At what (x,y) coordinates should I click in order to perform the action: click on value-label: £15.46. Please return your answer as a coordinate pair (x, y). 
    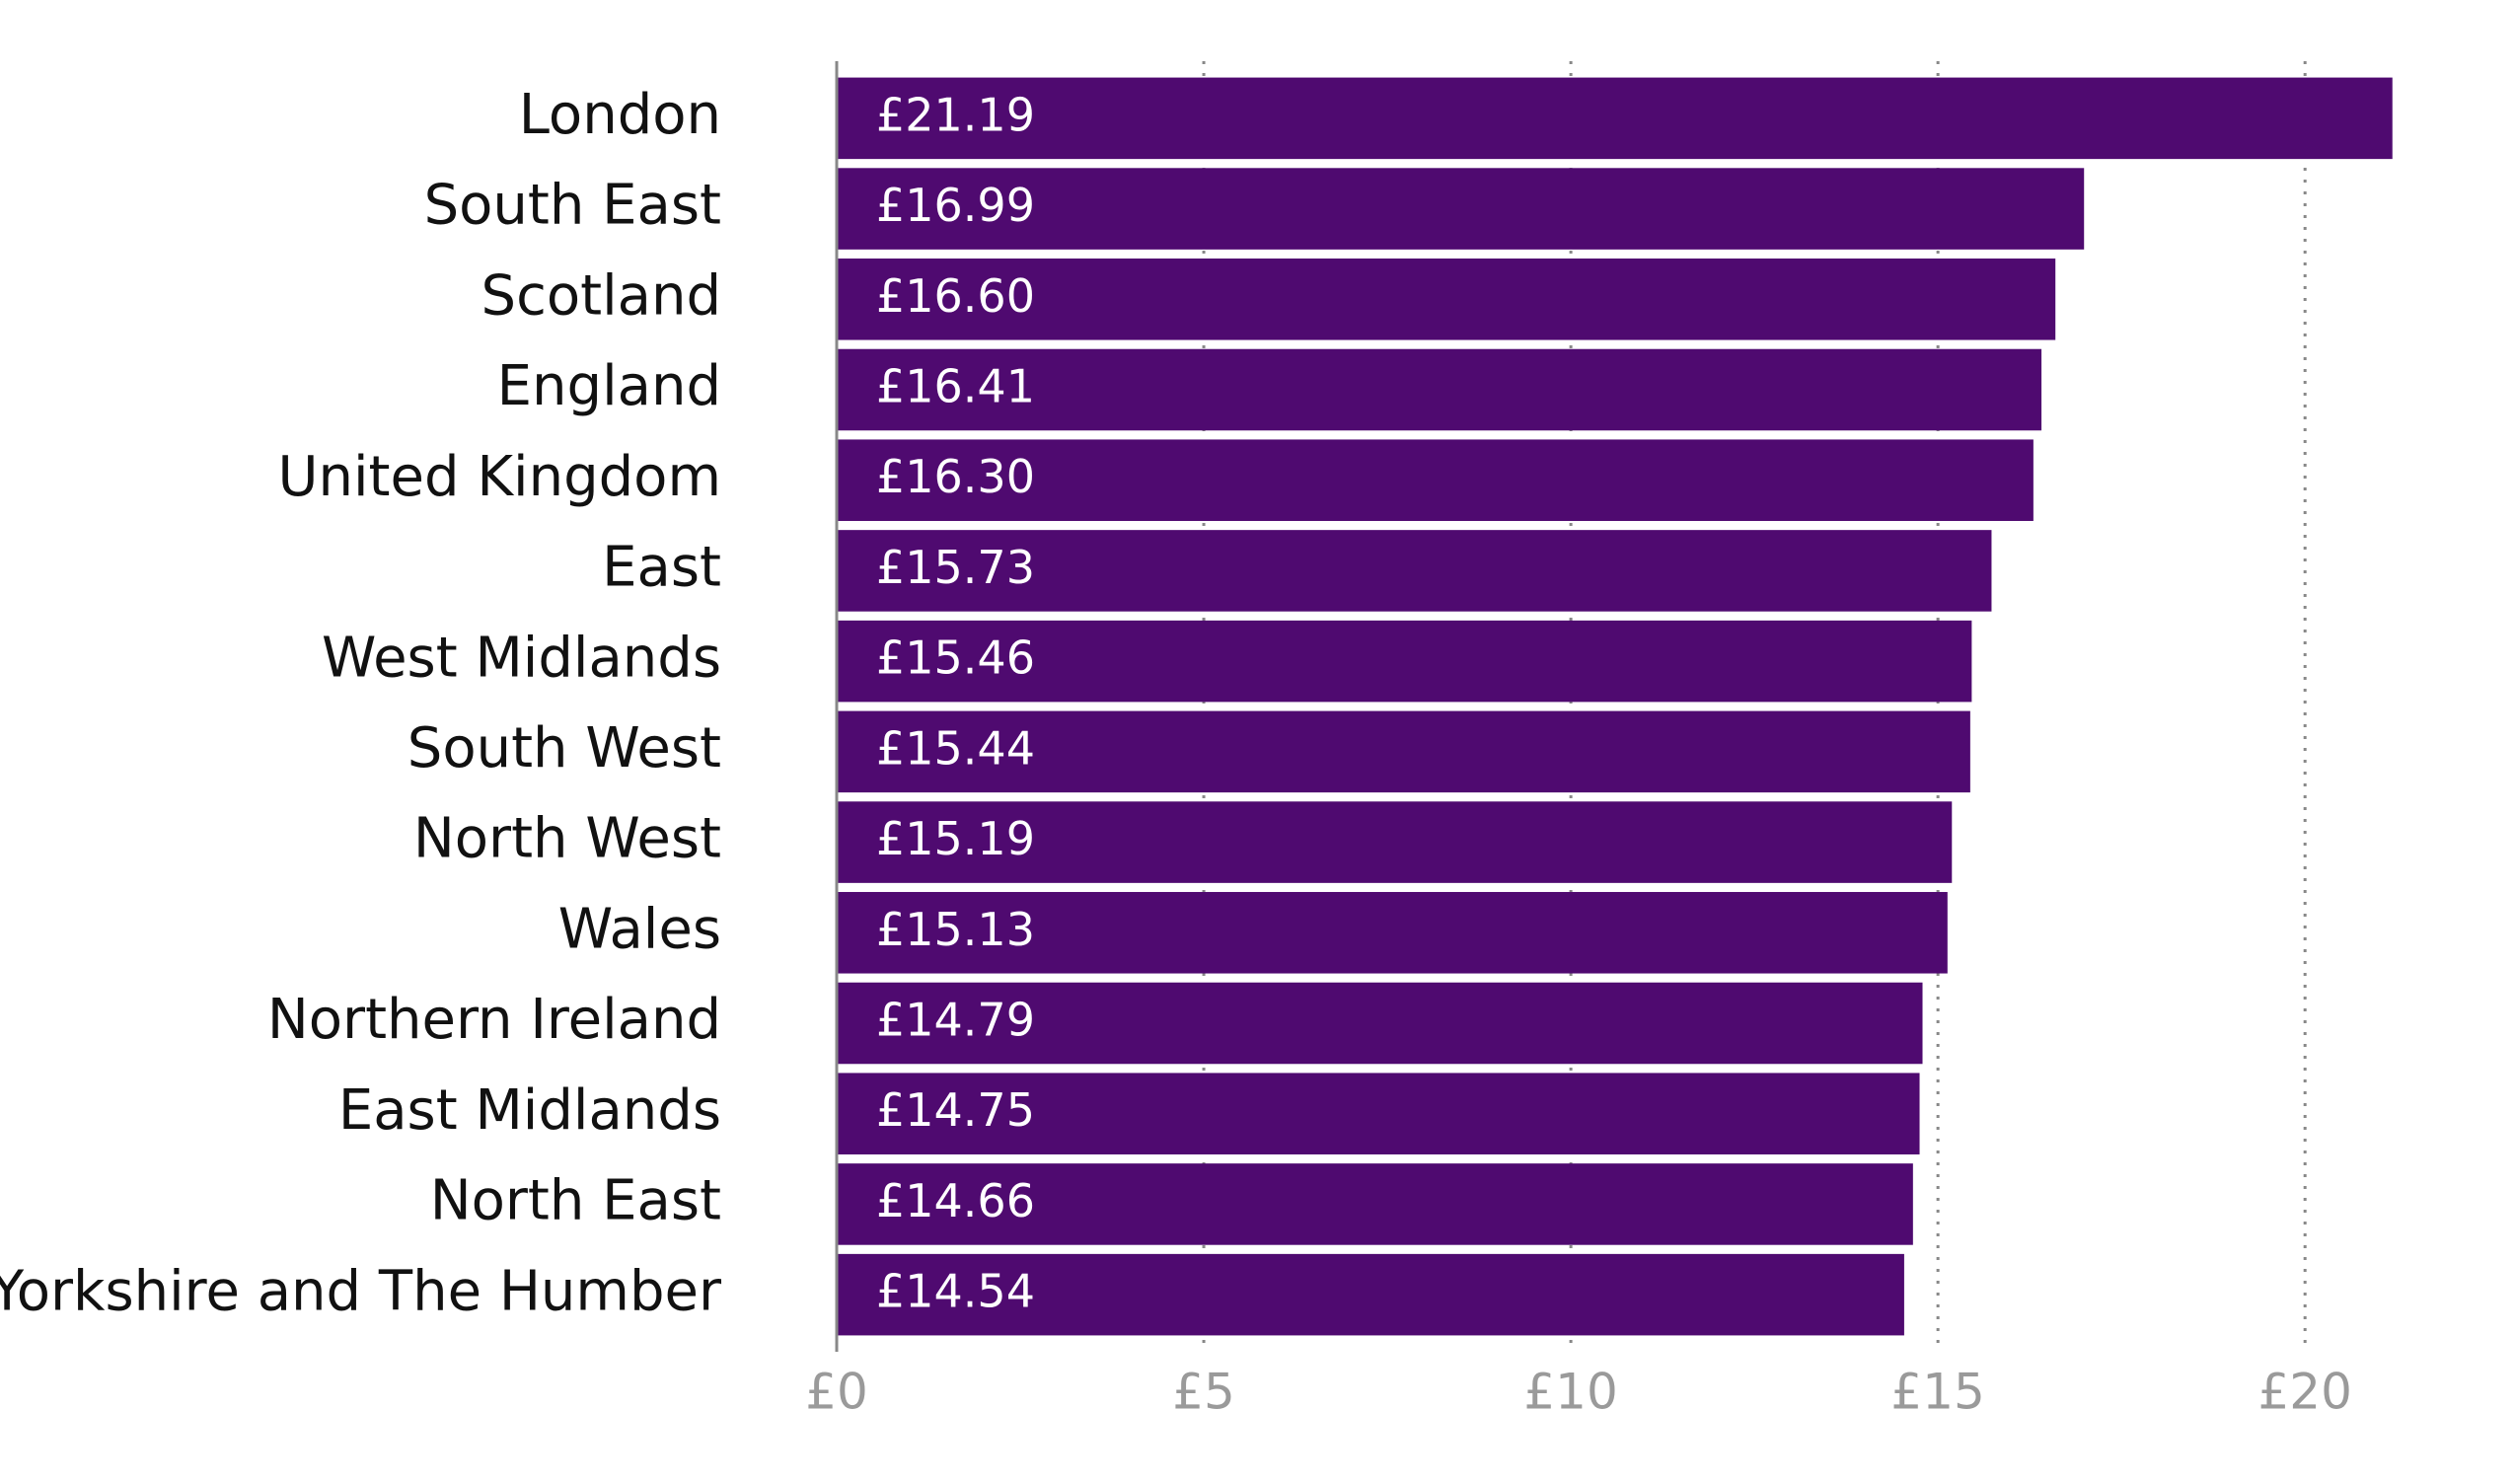
    Looking at the image, I should click on (955, 658).